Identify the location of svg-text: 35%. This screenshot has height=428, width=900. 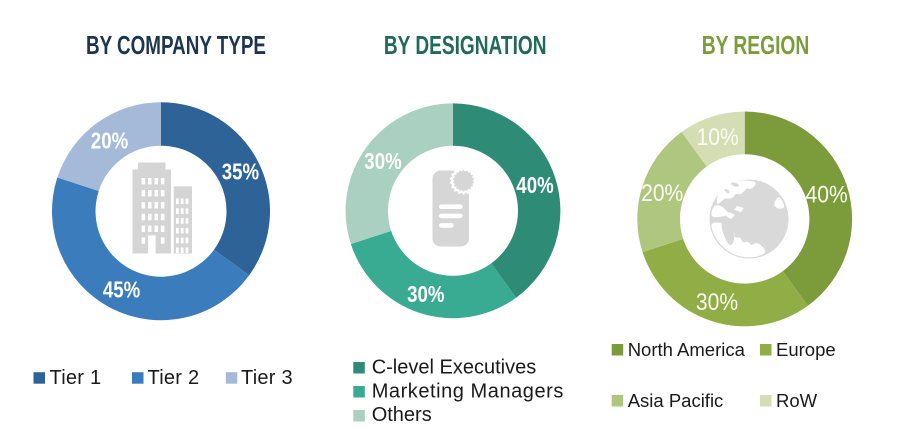
(240, 172).